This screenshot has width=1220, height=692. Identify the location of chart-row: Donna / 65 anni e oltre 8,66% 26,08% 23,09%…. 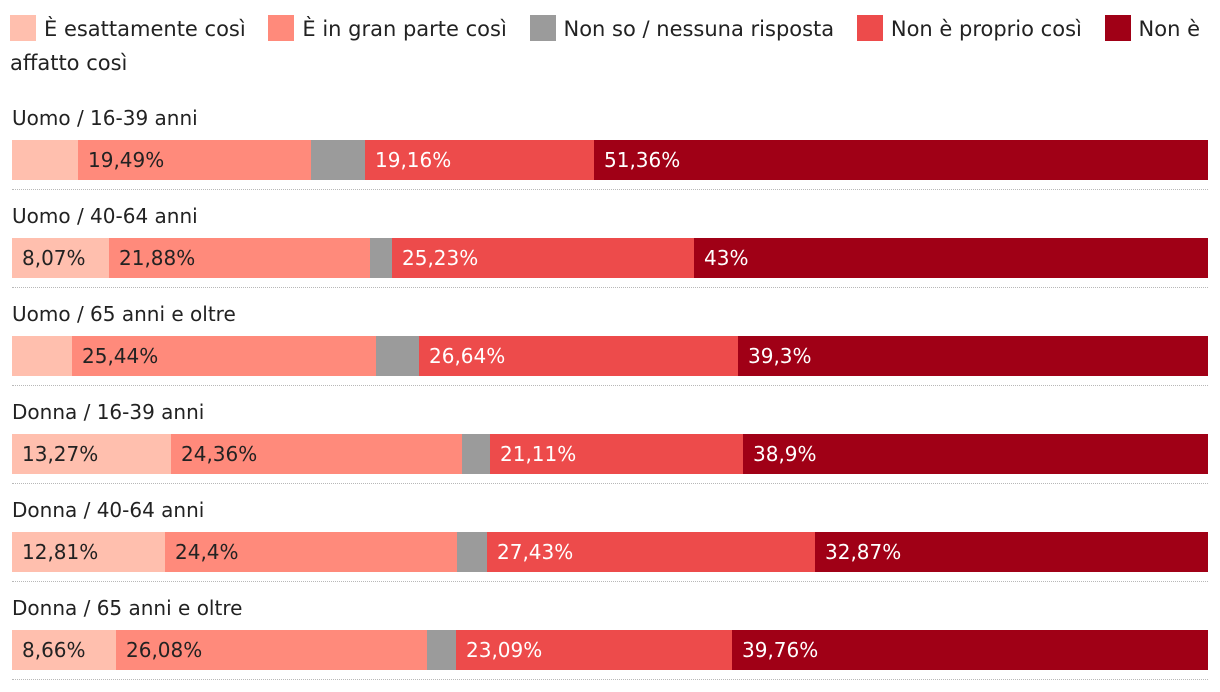
(610, 643).